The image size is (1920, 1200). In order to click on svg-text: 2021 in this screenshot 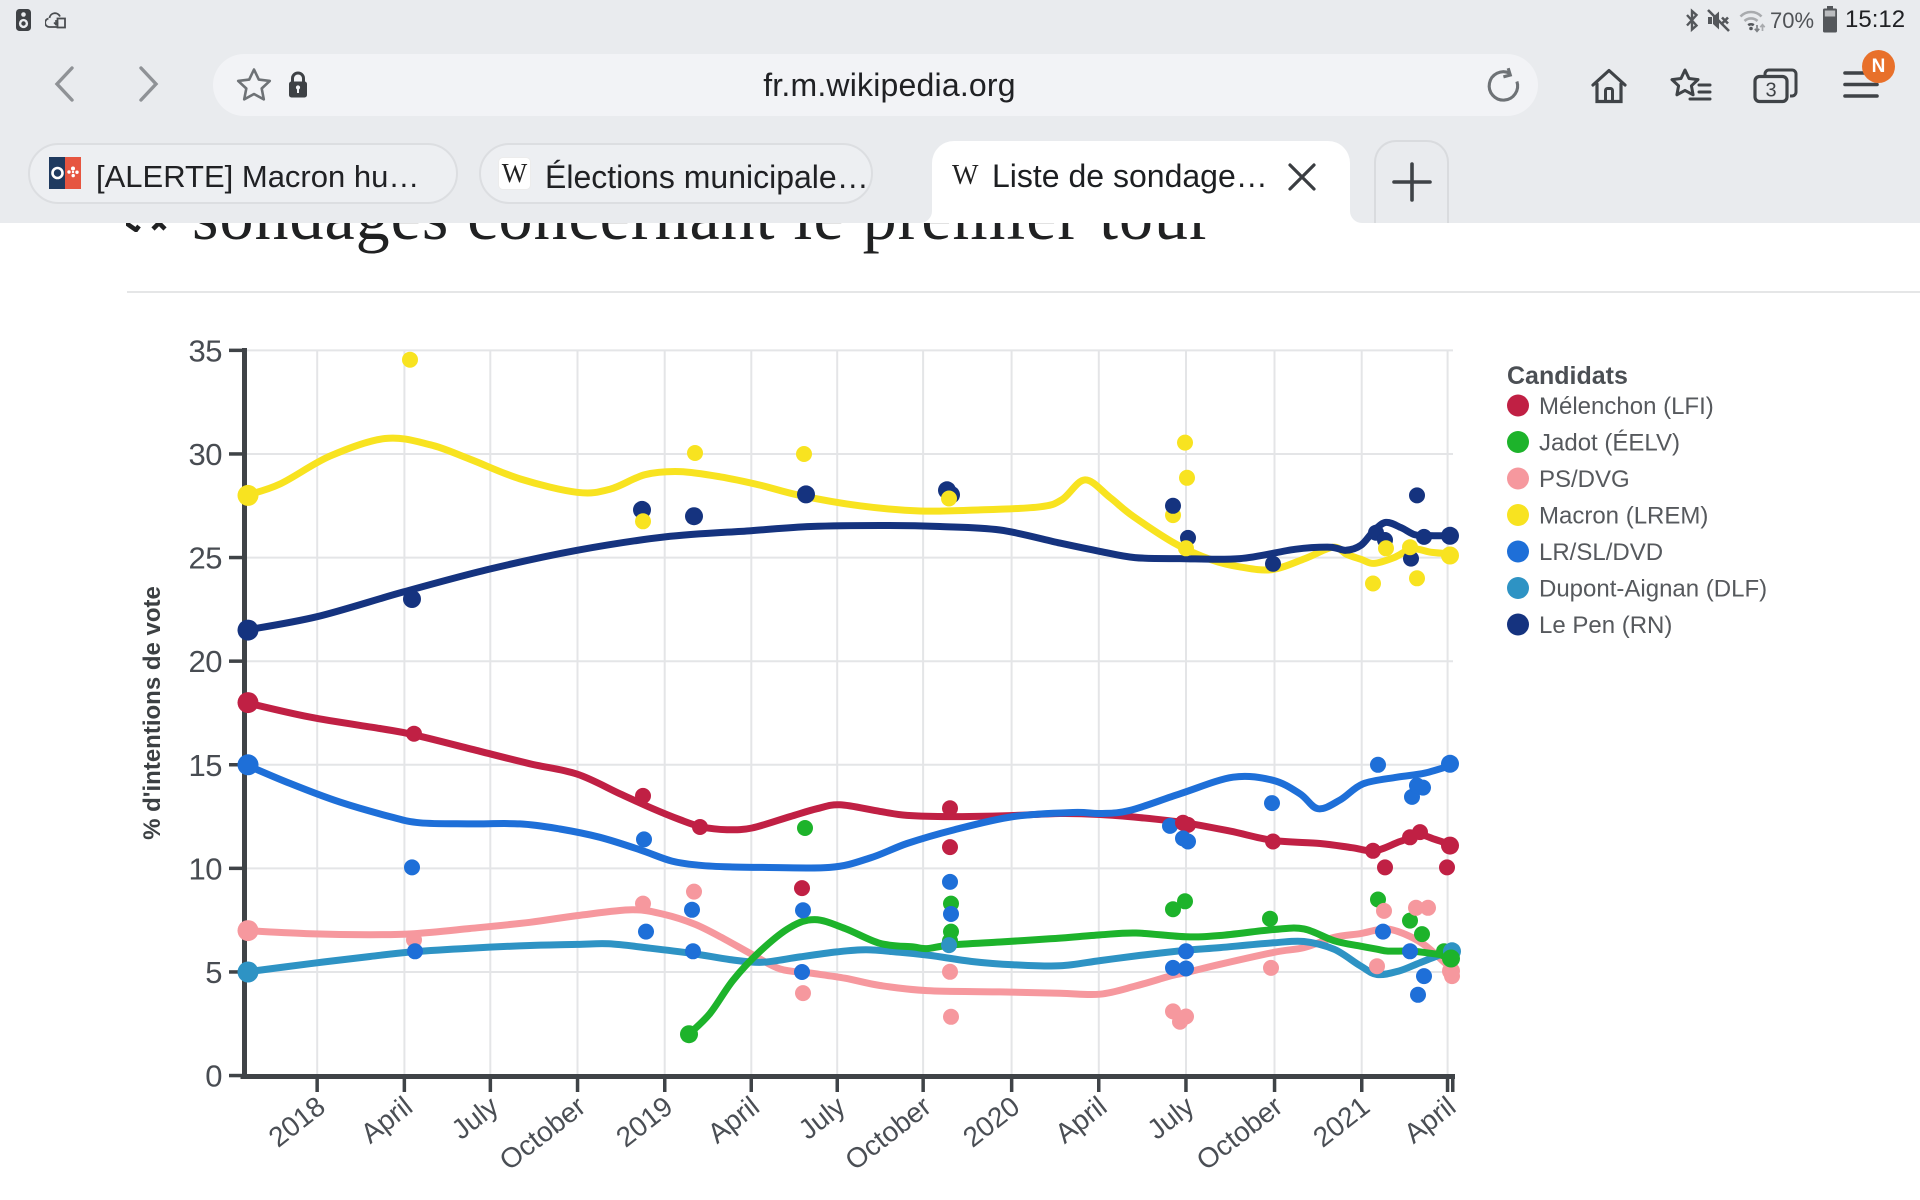, I will do `click(1341, 1121)`.